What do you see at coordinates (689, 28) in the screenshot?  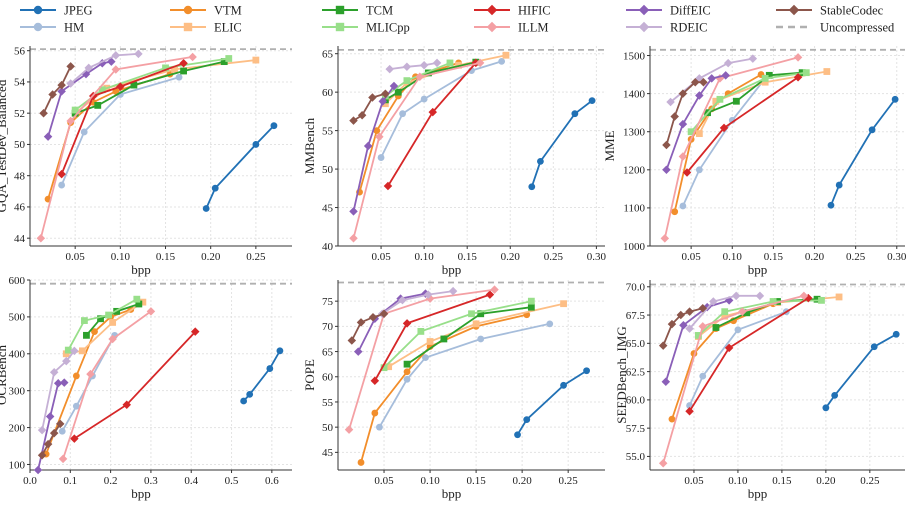 I see `legend-label-rdeic: RDEIC` at bounding box center [689, 28].